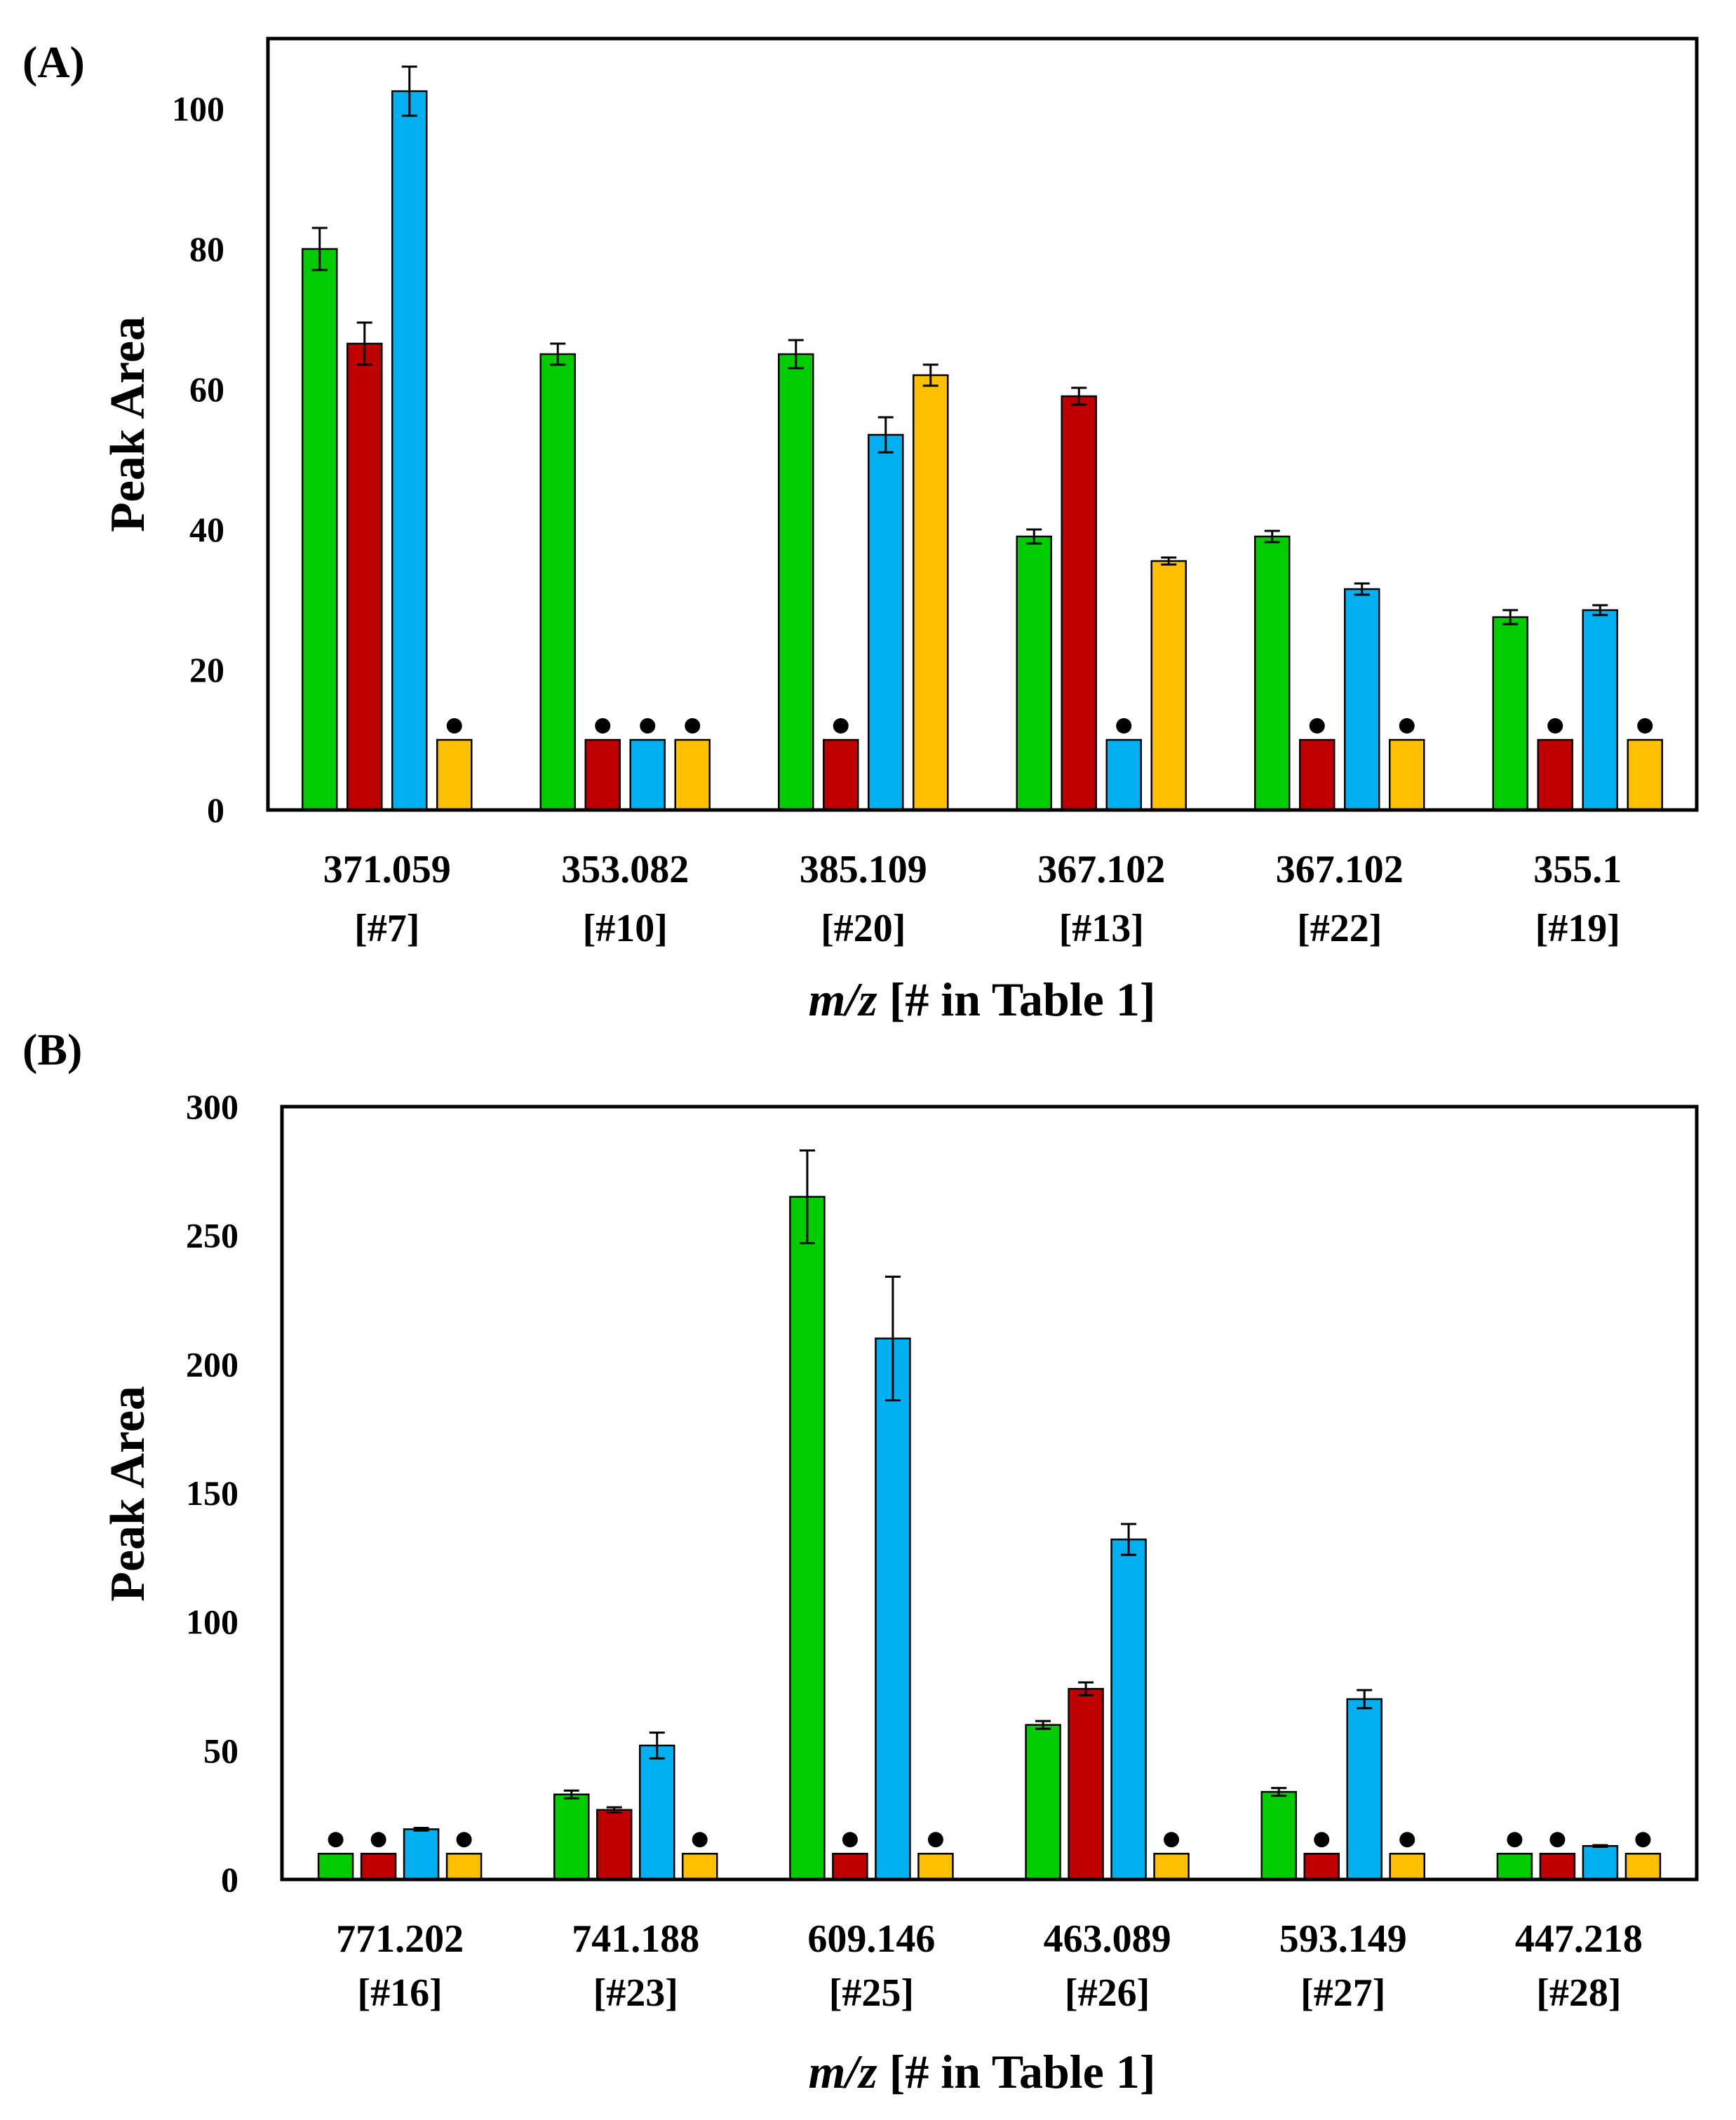 This screenshot has height=2120, width=1736. What do you see at coordinates (1577, 869) in the screenshot?
I see `x-tick-label-mz: 355.1` at bounding box center [1577, 869].